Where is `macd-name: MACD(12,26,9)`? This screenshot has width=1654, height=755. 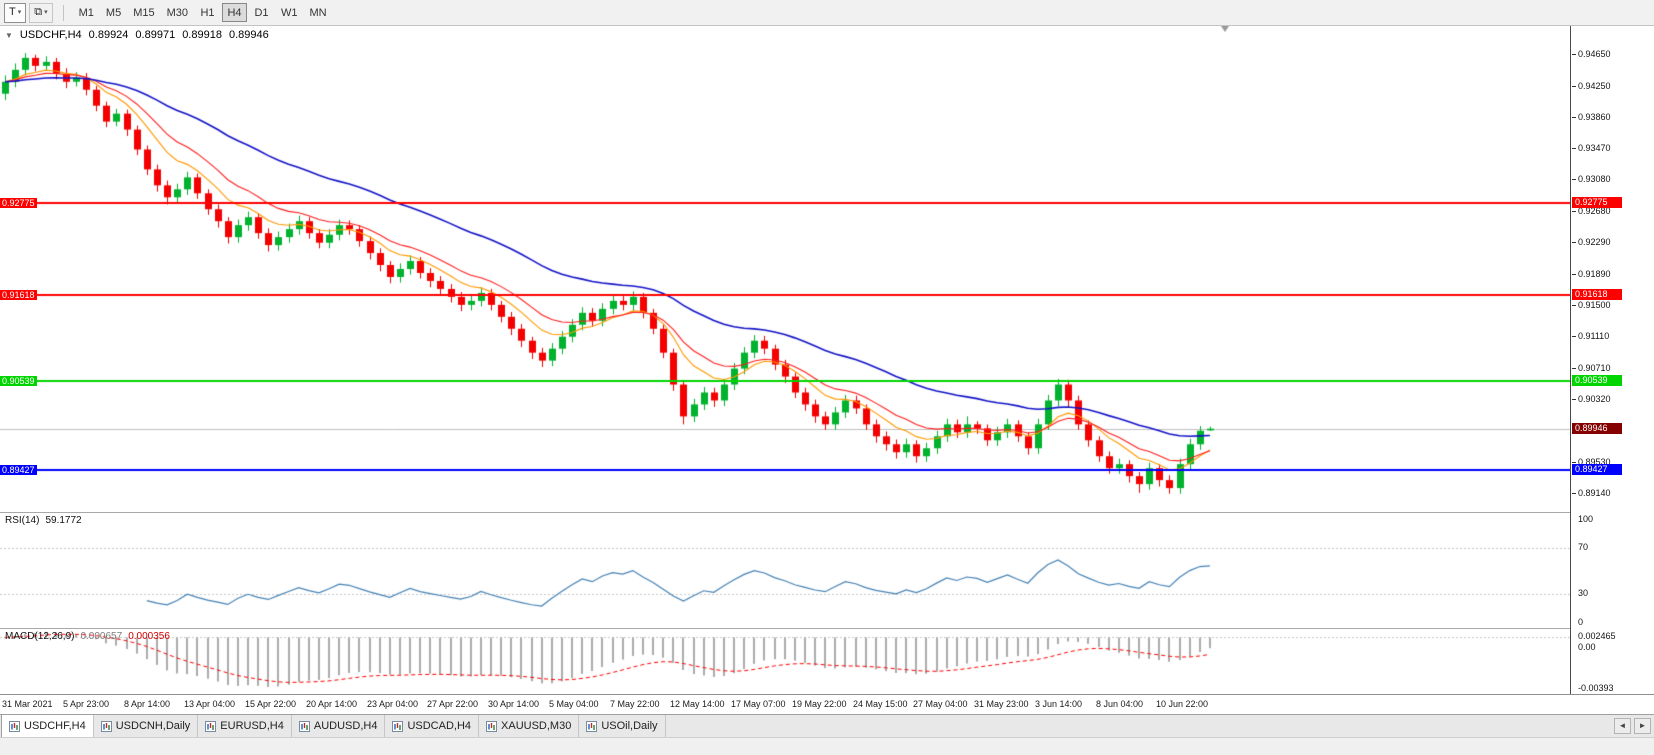 macd-name: MACD(12,26,9) is located at coordinates (40, 636).